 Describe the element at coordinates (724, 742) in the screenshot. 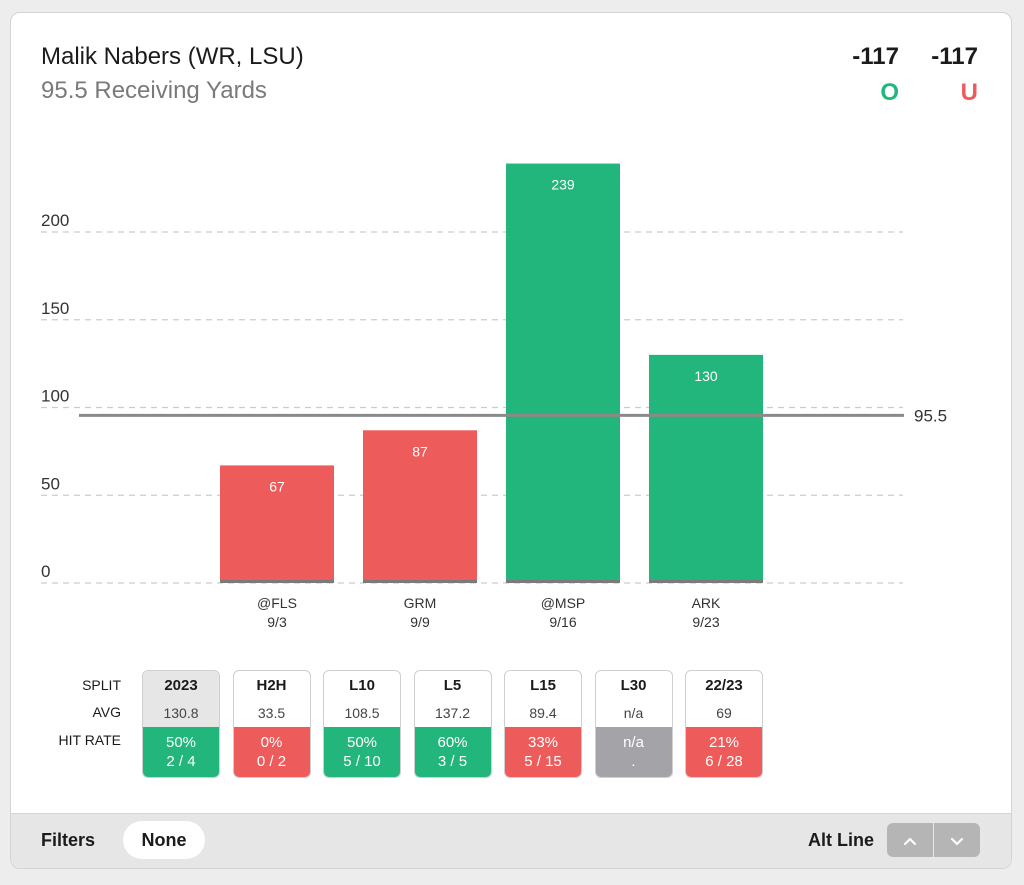

I see `hit-rate-percent: 21%` at that location.